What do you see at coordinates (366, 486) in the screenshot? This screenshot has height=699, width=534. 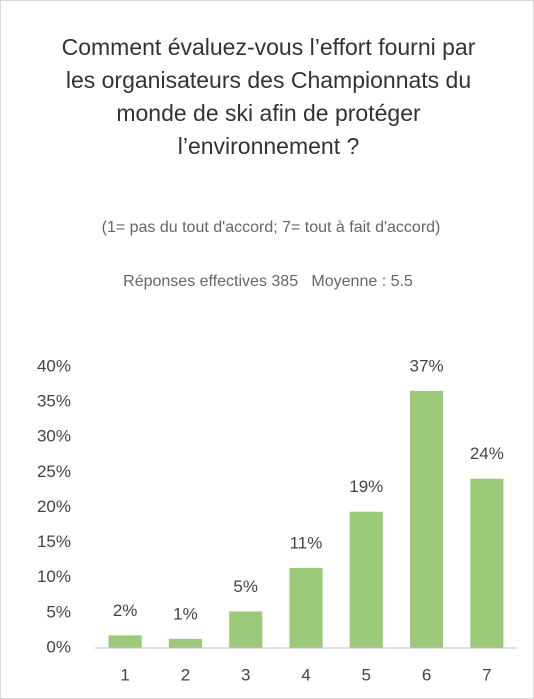 I see `data-label: 19%` at bounding box center [366, 486].